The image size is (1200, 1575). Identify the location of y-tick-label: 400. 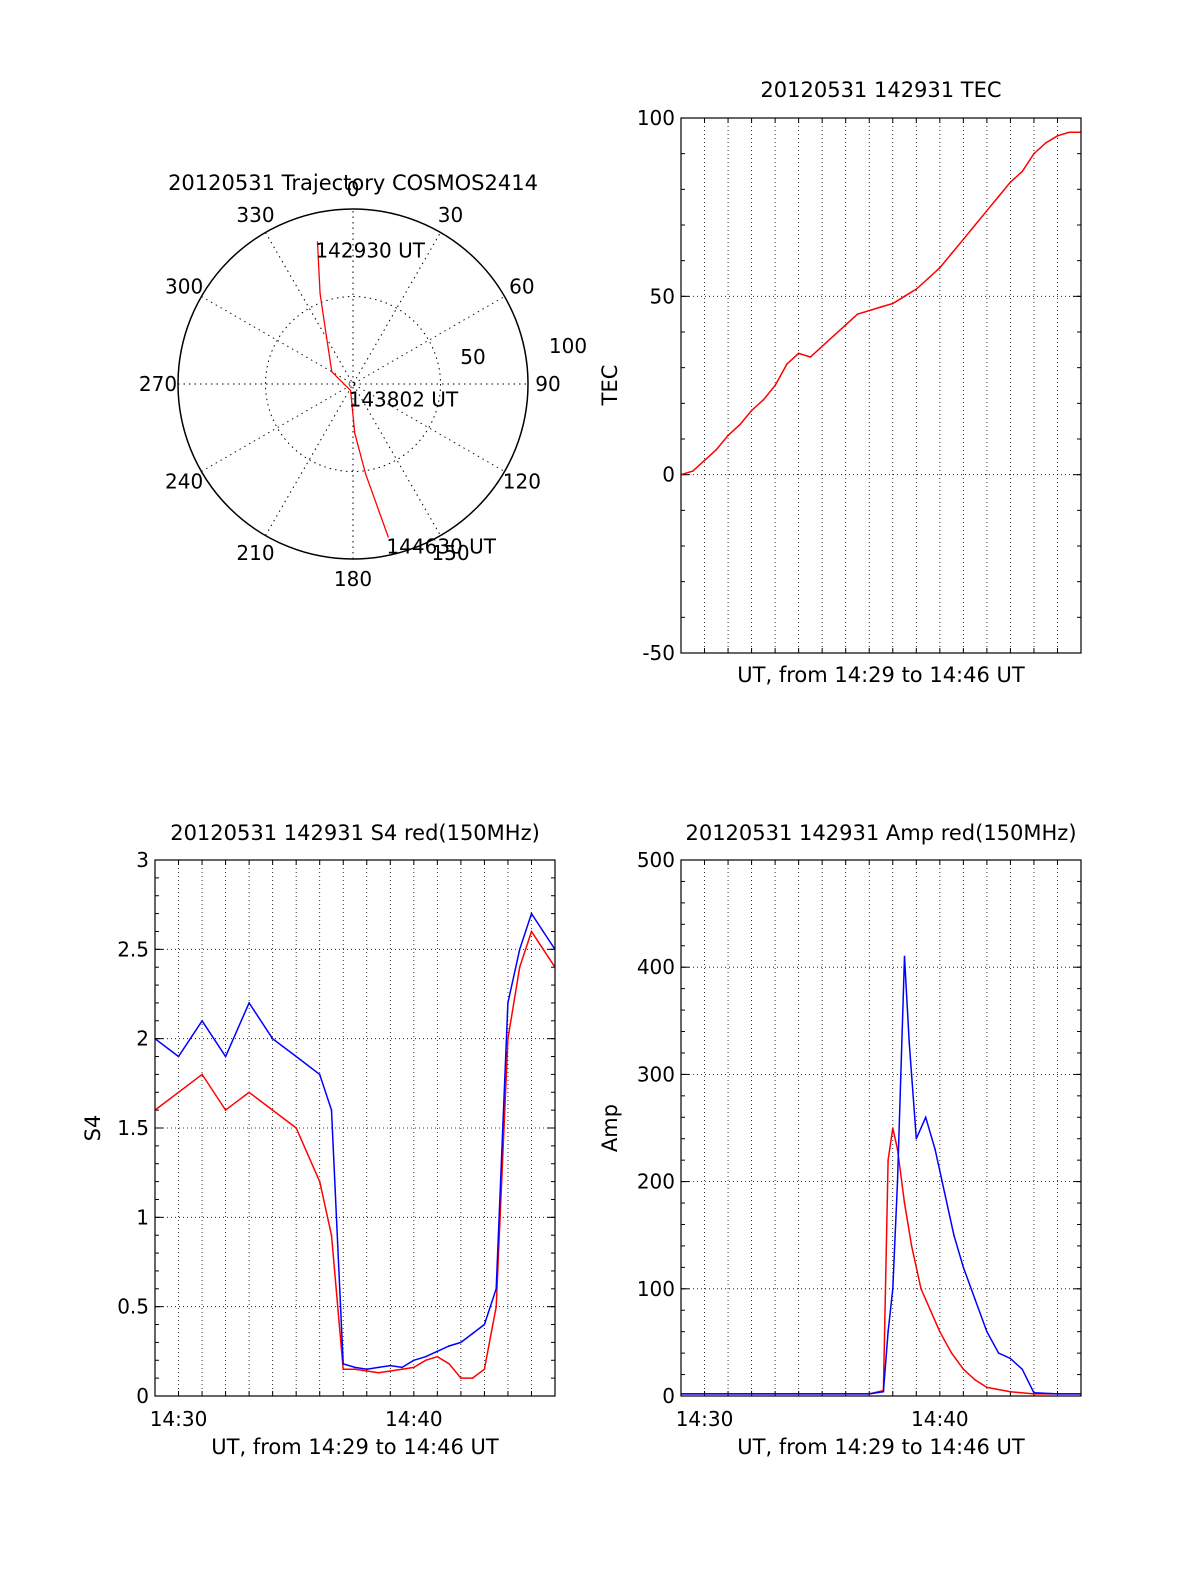
(656, 967).